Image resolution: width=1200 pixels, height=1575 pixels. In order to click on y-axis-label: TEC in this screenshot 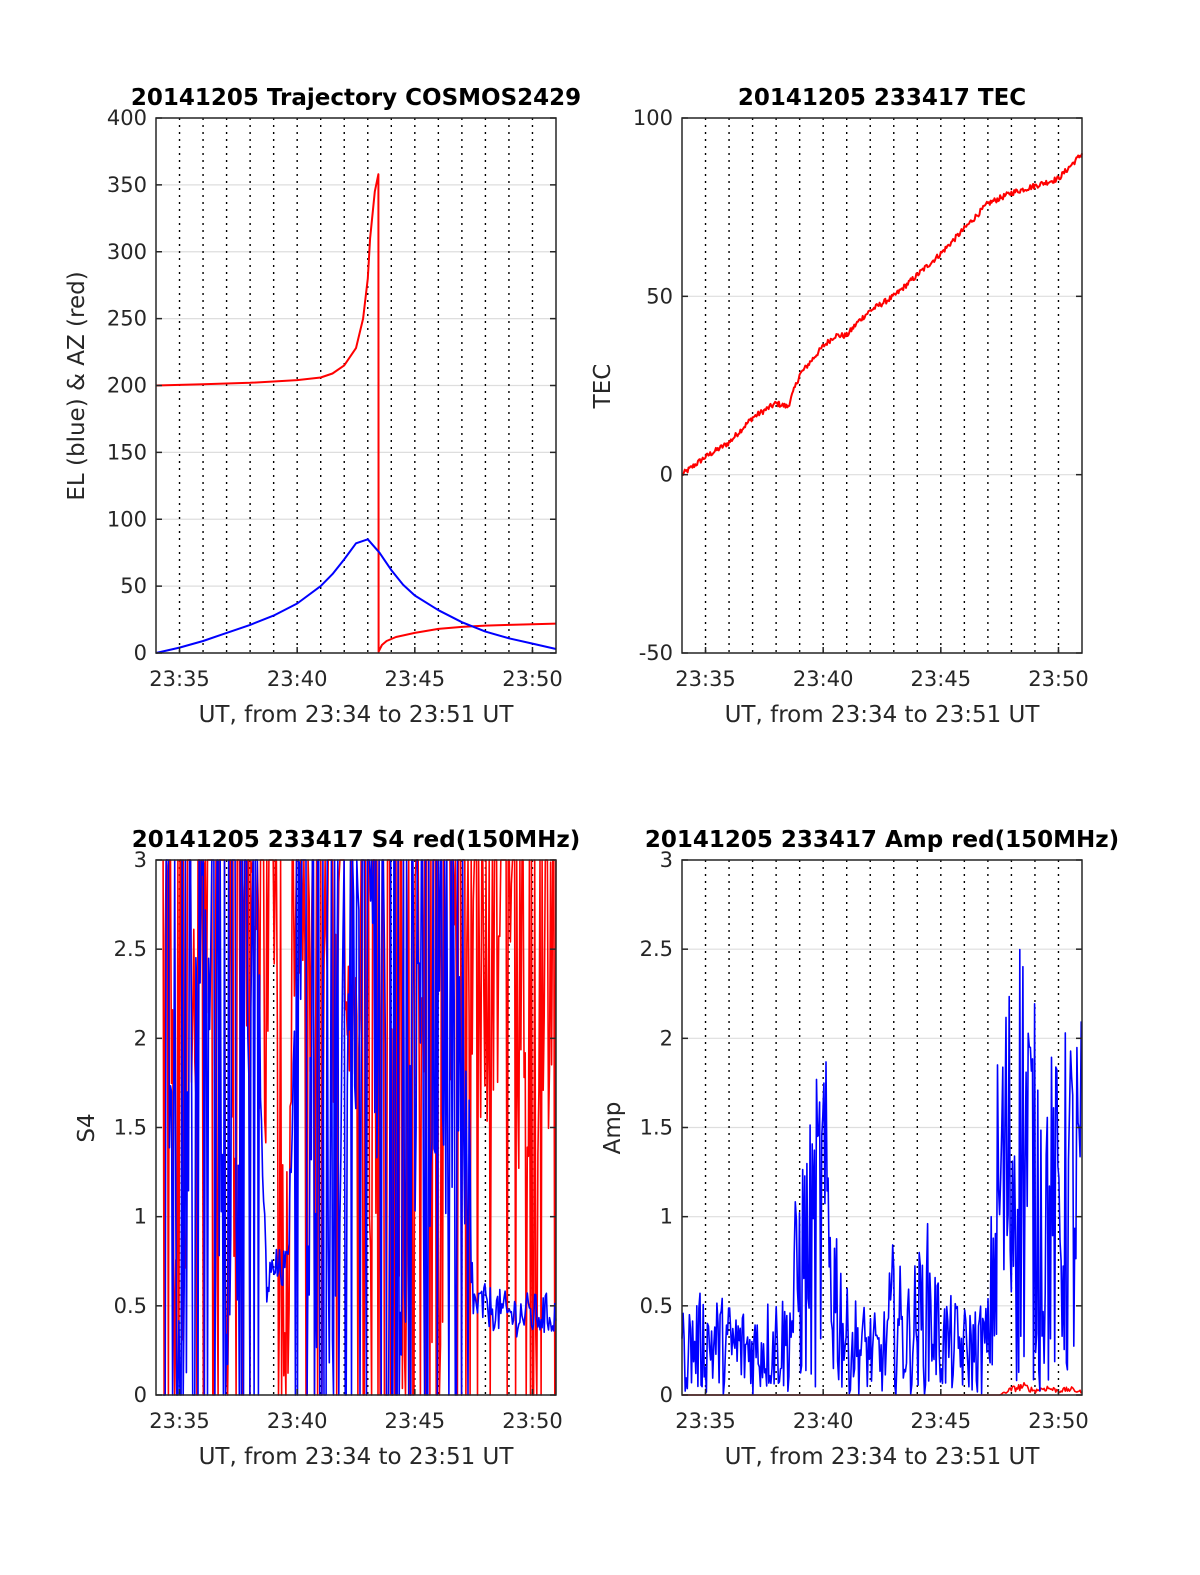, I will do `click(603, 387)`.